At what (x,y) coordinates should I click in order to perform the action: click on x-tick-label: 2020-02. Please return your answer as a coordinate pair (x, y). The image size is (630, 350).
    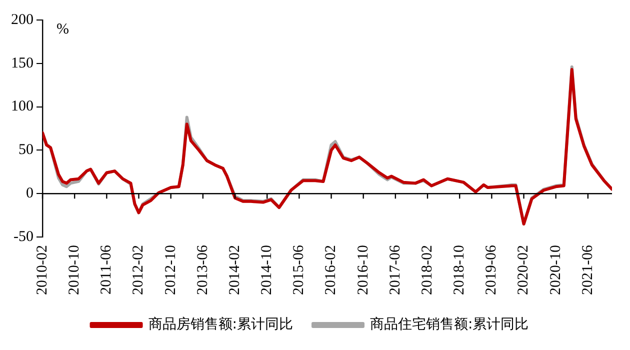
    Looking at the image, I should click on (524, 270).